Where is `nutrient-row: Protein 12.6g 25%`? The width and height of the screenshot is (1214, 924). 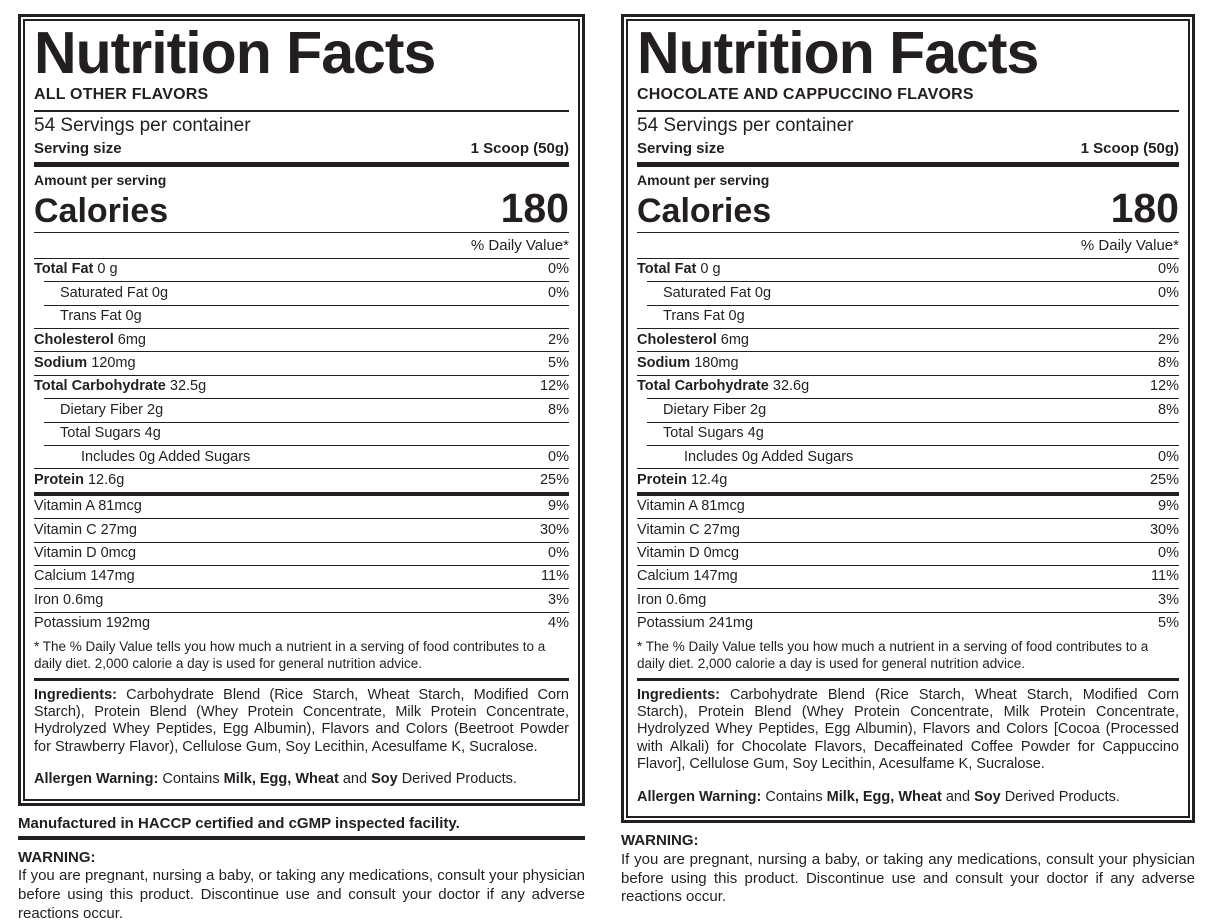 nutrient-row: Protein 12.6g 25% is located at coordinates (301, 482).